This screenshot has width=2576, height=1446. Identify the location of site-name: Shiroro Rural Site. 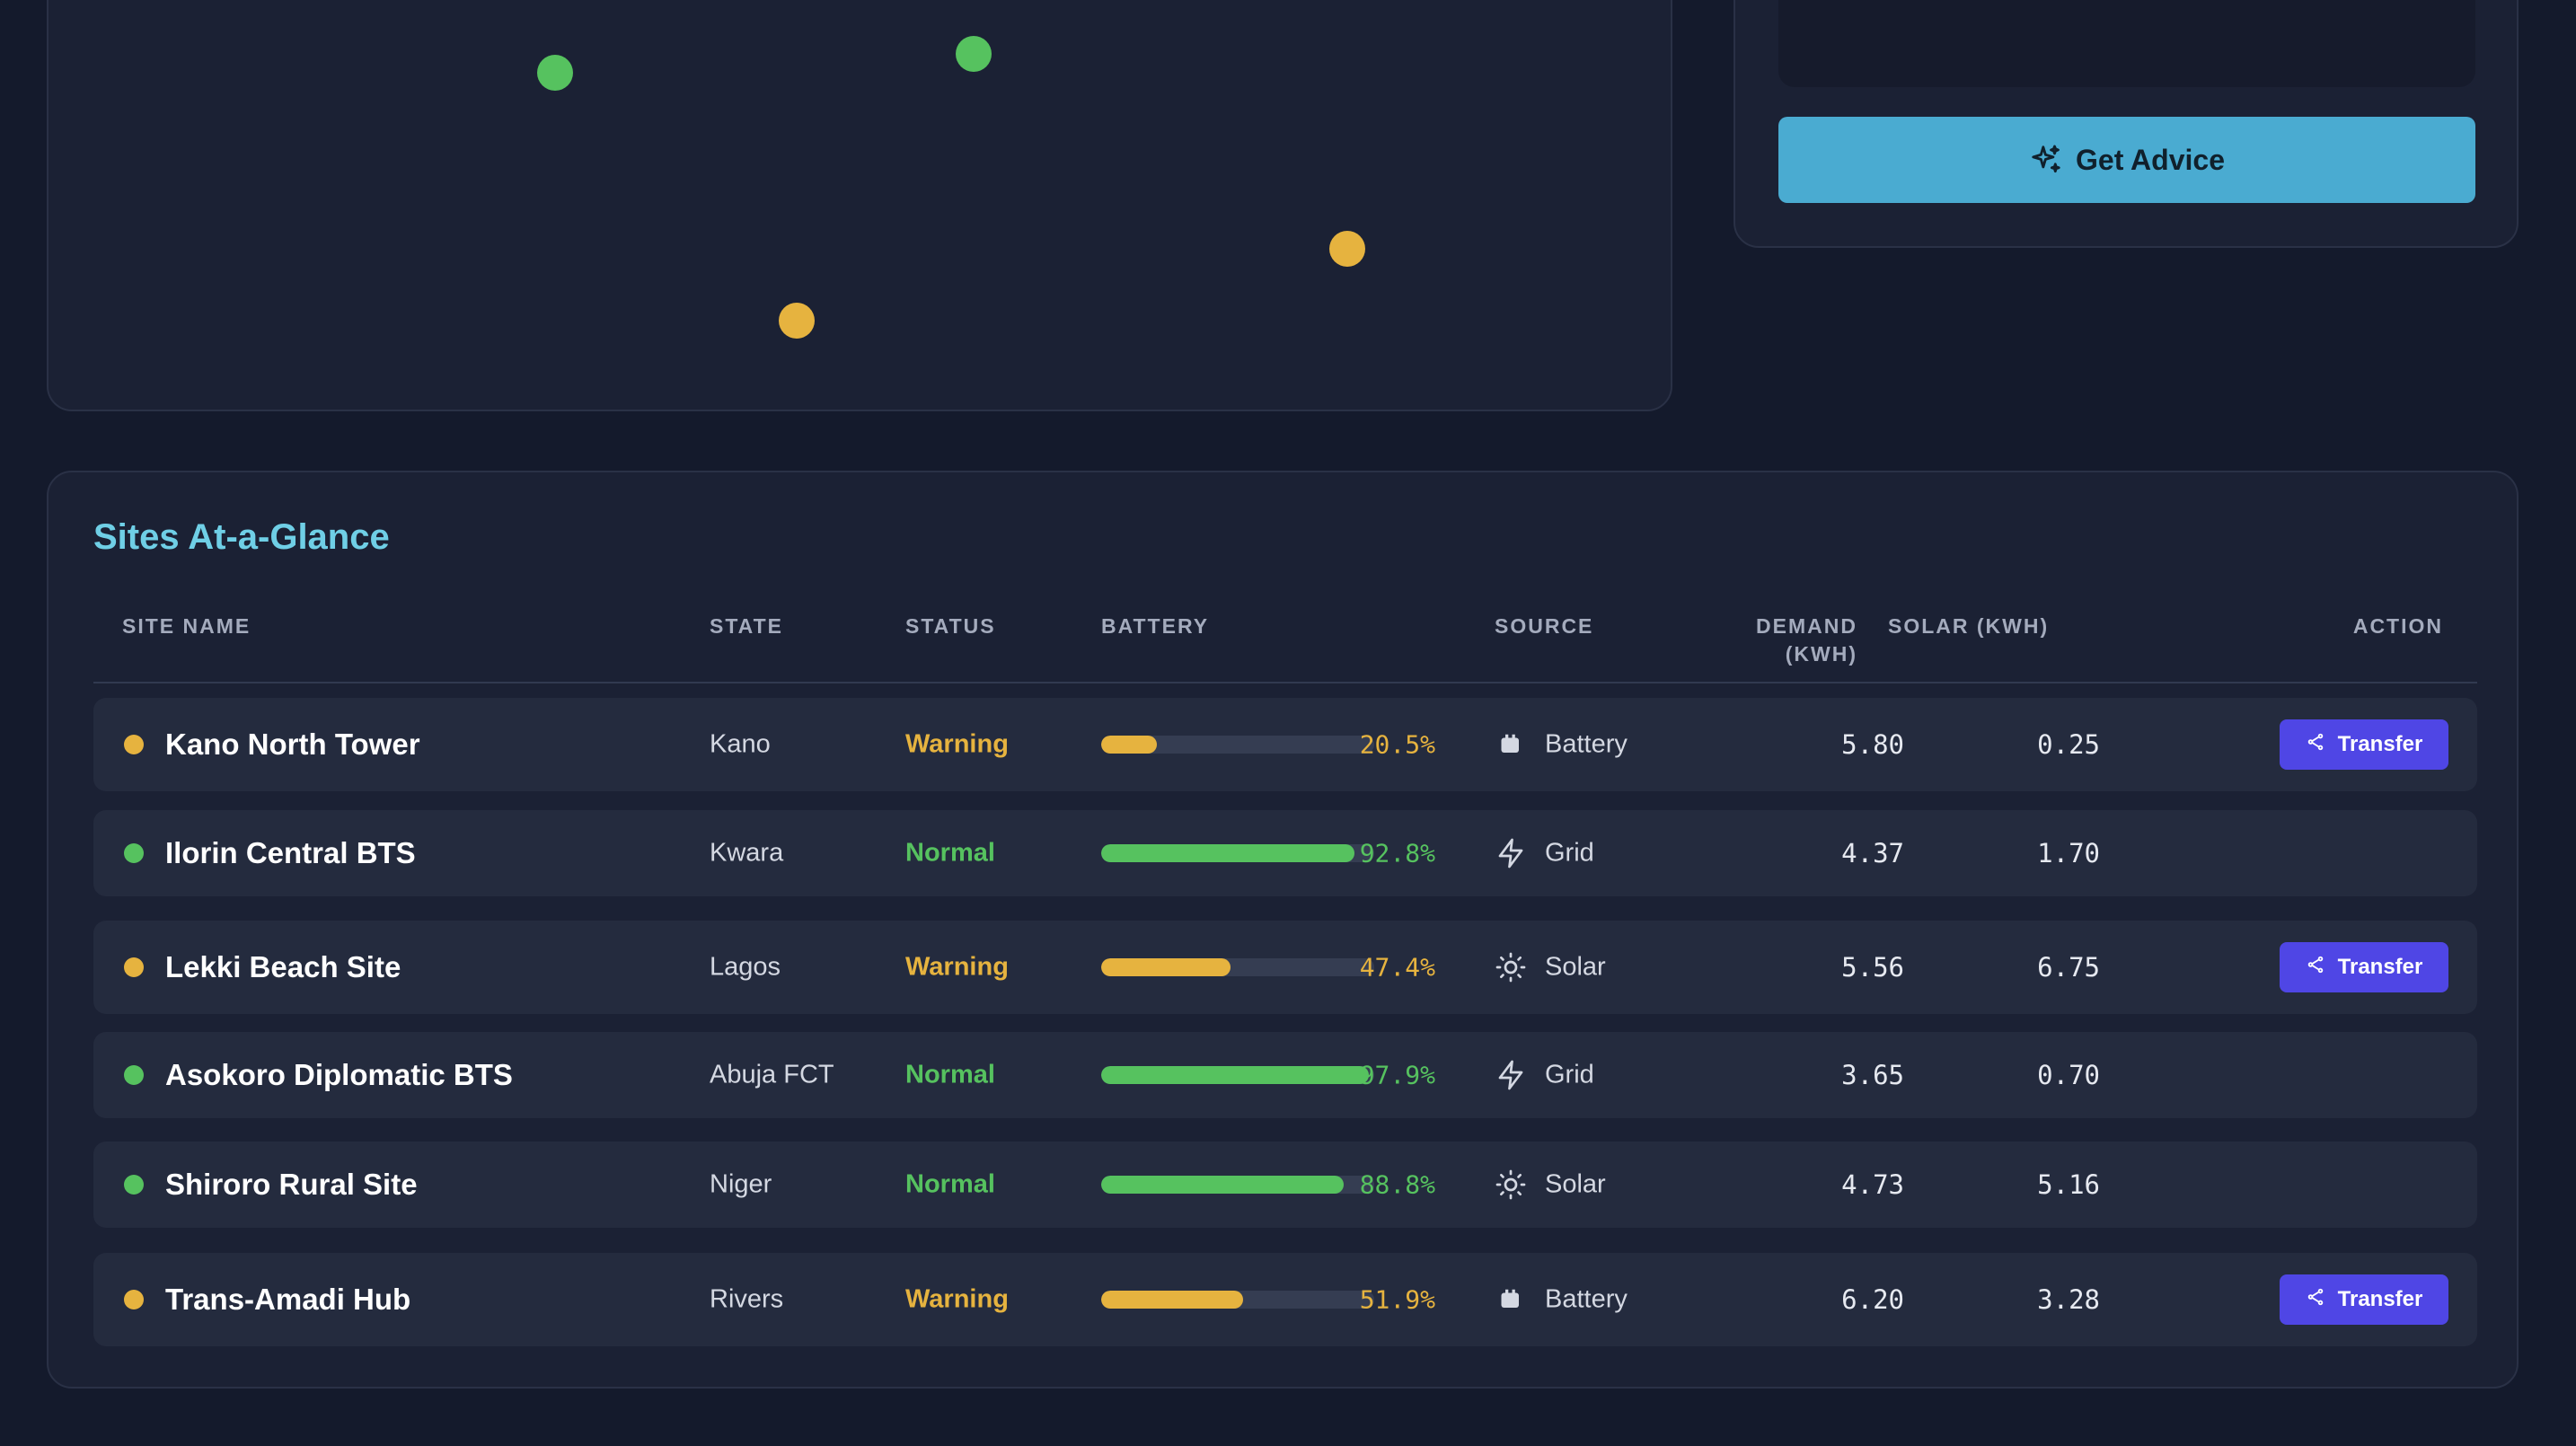
(291, 1184).